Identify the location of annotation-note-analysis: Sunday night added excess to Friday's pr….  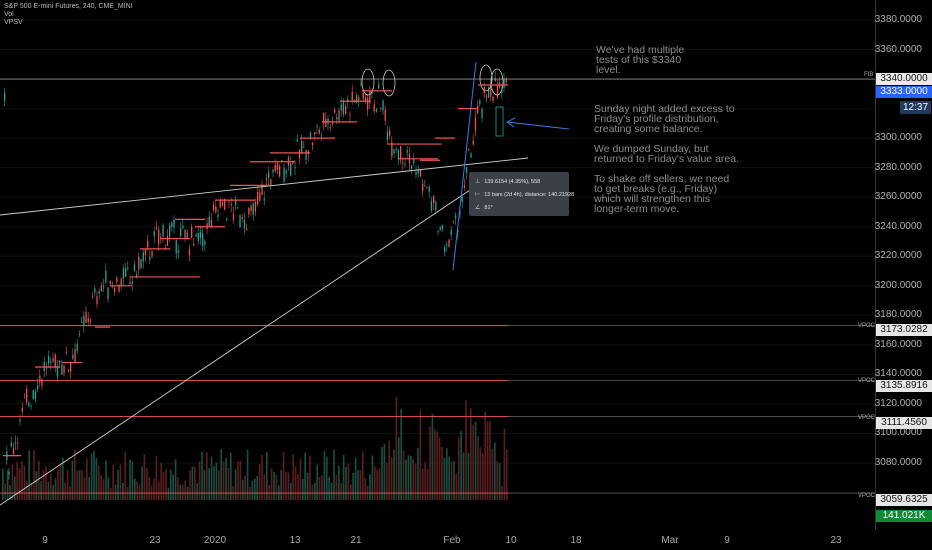
(666, 159).